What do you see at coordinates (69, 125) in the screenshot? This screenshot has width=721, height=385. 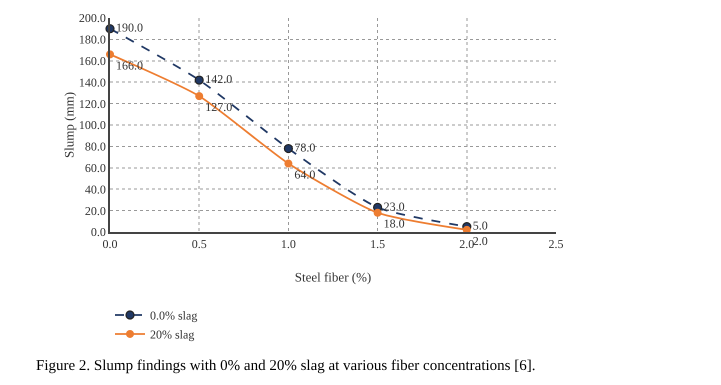 I see `y-axis-title: Slump (mm)` at bounding box center [69, 125].